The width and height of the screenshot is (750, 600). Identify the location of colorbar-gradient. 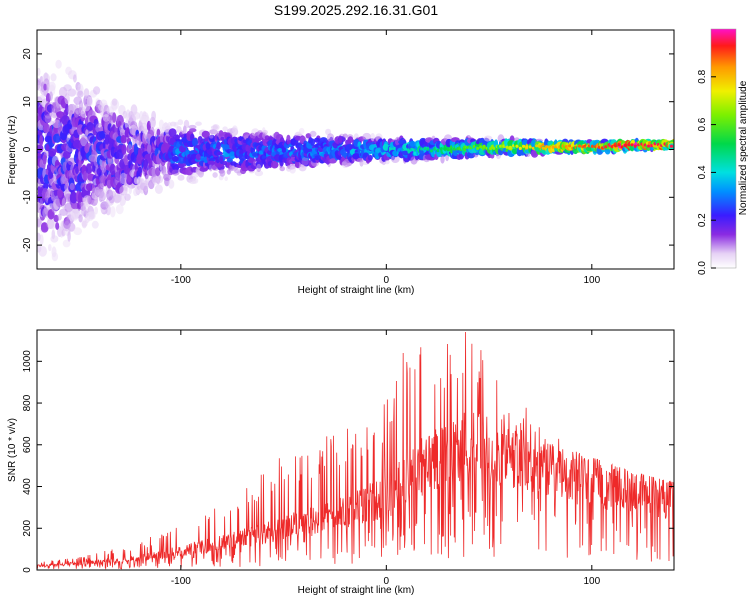
(723, 148).